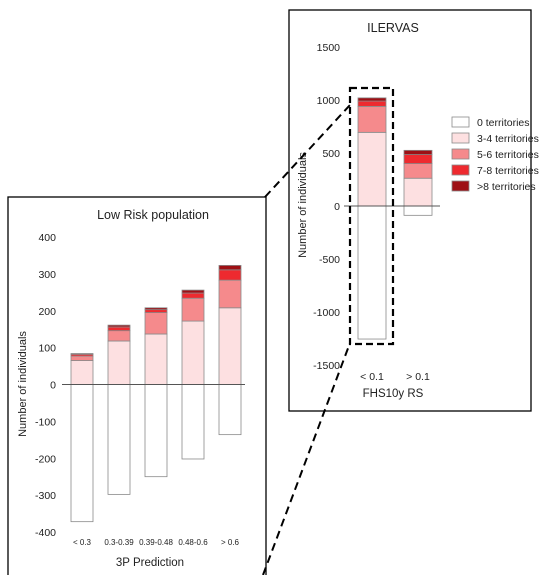 This screenshot has height=575, width=545. What do you see at coordinates (307, 151) in the screenshot?
I see `zoom-connector-top` at bounding box center [307, 151].